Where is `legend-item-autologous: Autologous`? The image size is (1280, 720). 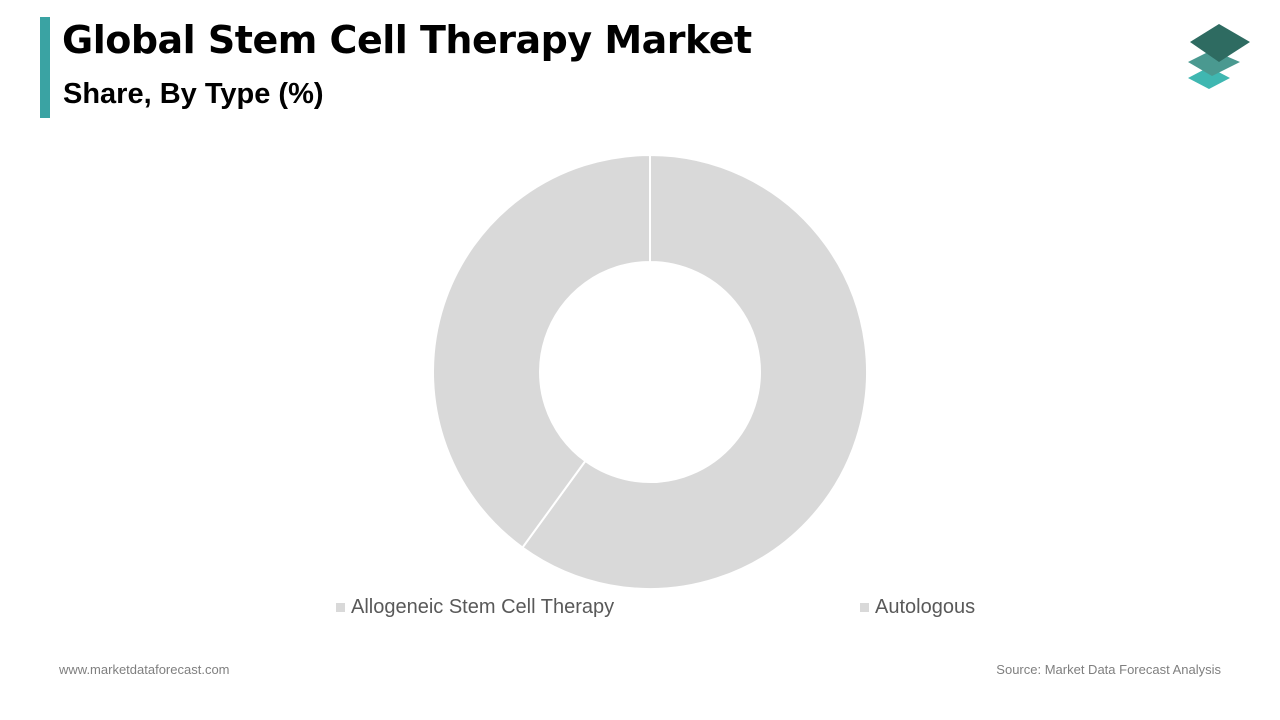 legend-item-autologous: Autologous is located at coordinates (917, 607).